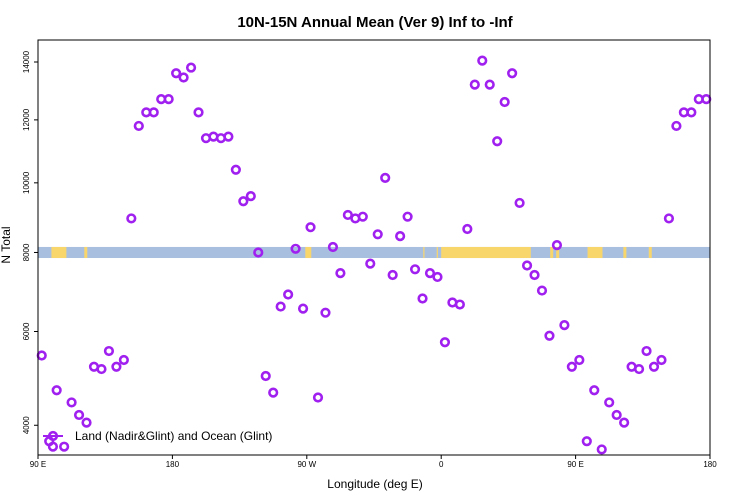 This screenshot has height=500, width=750. What do you see at coordinates (26, 252) in the screenshot?
I see `y-tick-label: 8000` at bounding box center [26, 252].